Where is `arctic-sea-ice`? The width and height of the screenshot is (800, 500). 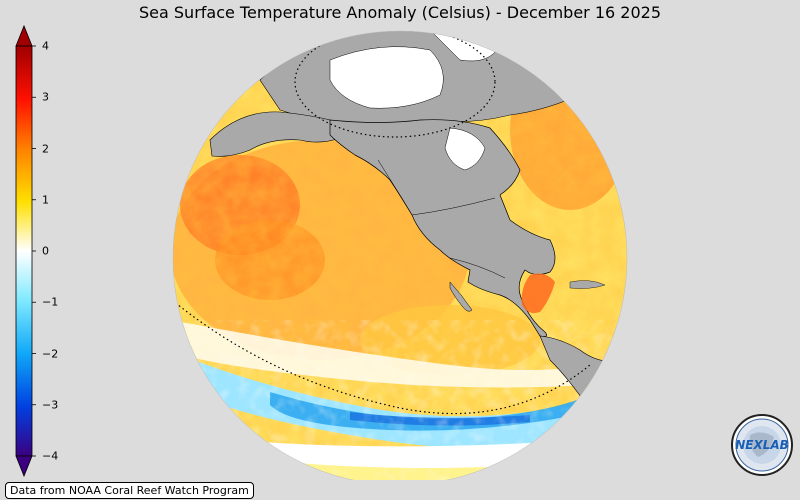
arctic-sea-ice is located at coordinates (386, 77).